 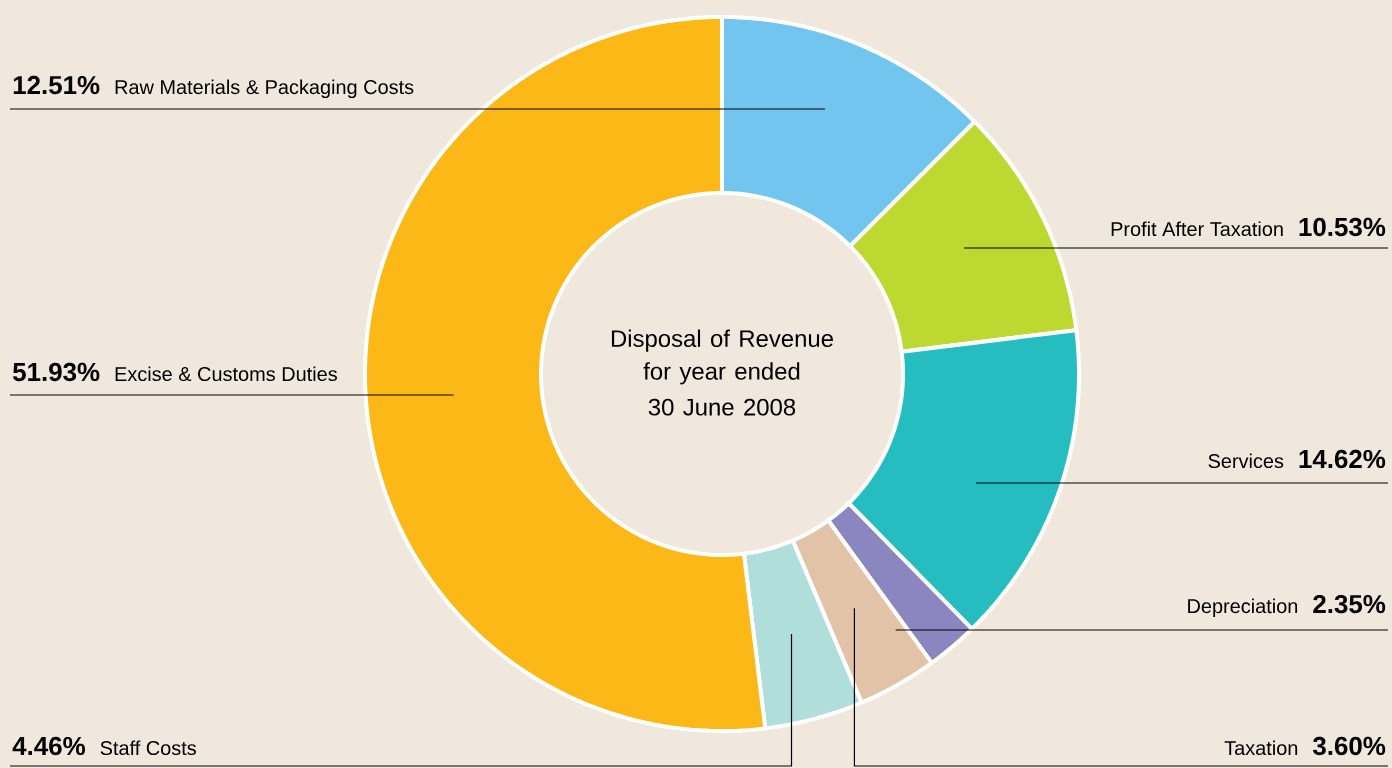 I want to click on data-label: 51.93%, so click(x=56, y=372).